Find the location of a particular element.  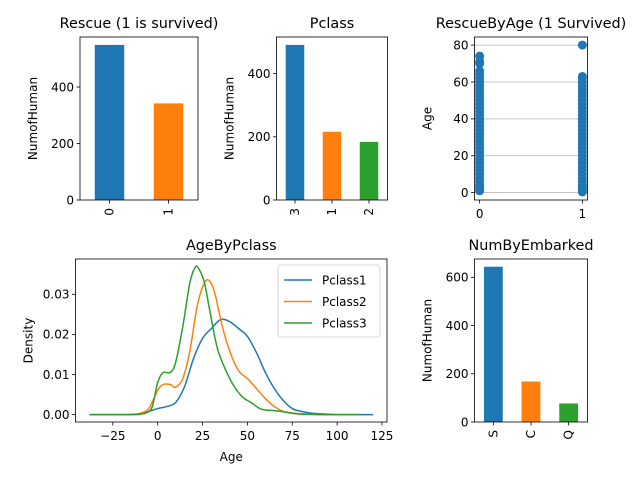

y-tick-label: 20 is located at coordinates (460, 156).